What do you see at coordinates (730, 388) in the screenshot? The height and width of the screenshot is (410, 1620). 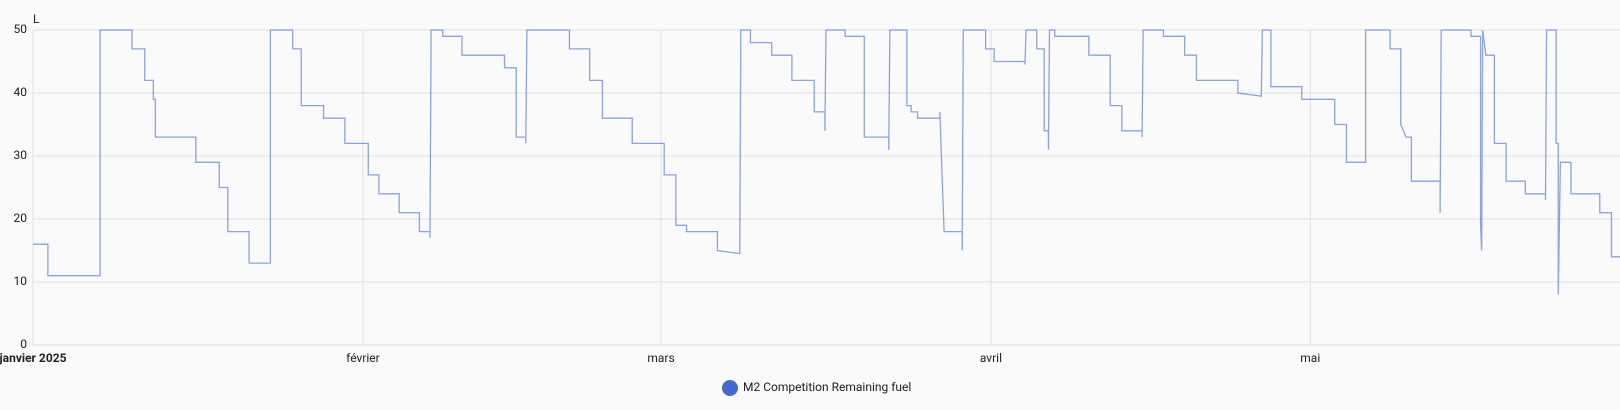 I see `legend-marker` at bounding box center [730, 388].